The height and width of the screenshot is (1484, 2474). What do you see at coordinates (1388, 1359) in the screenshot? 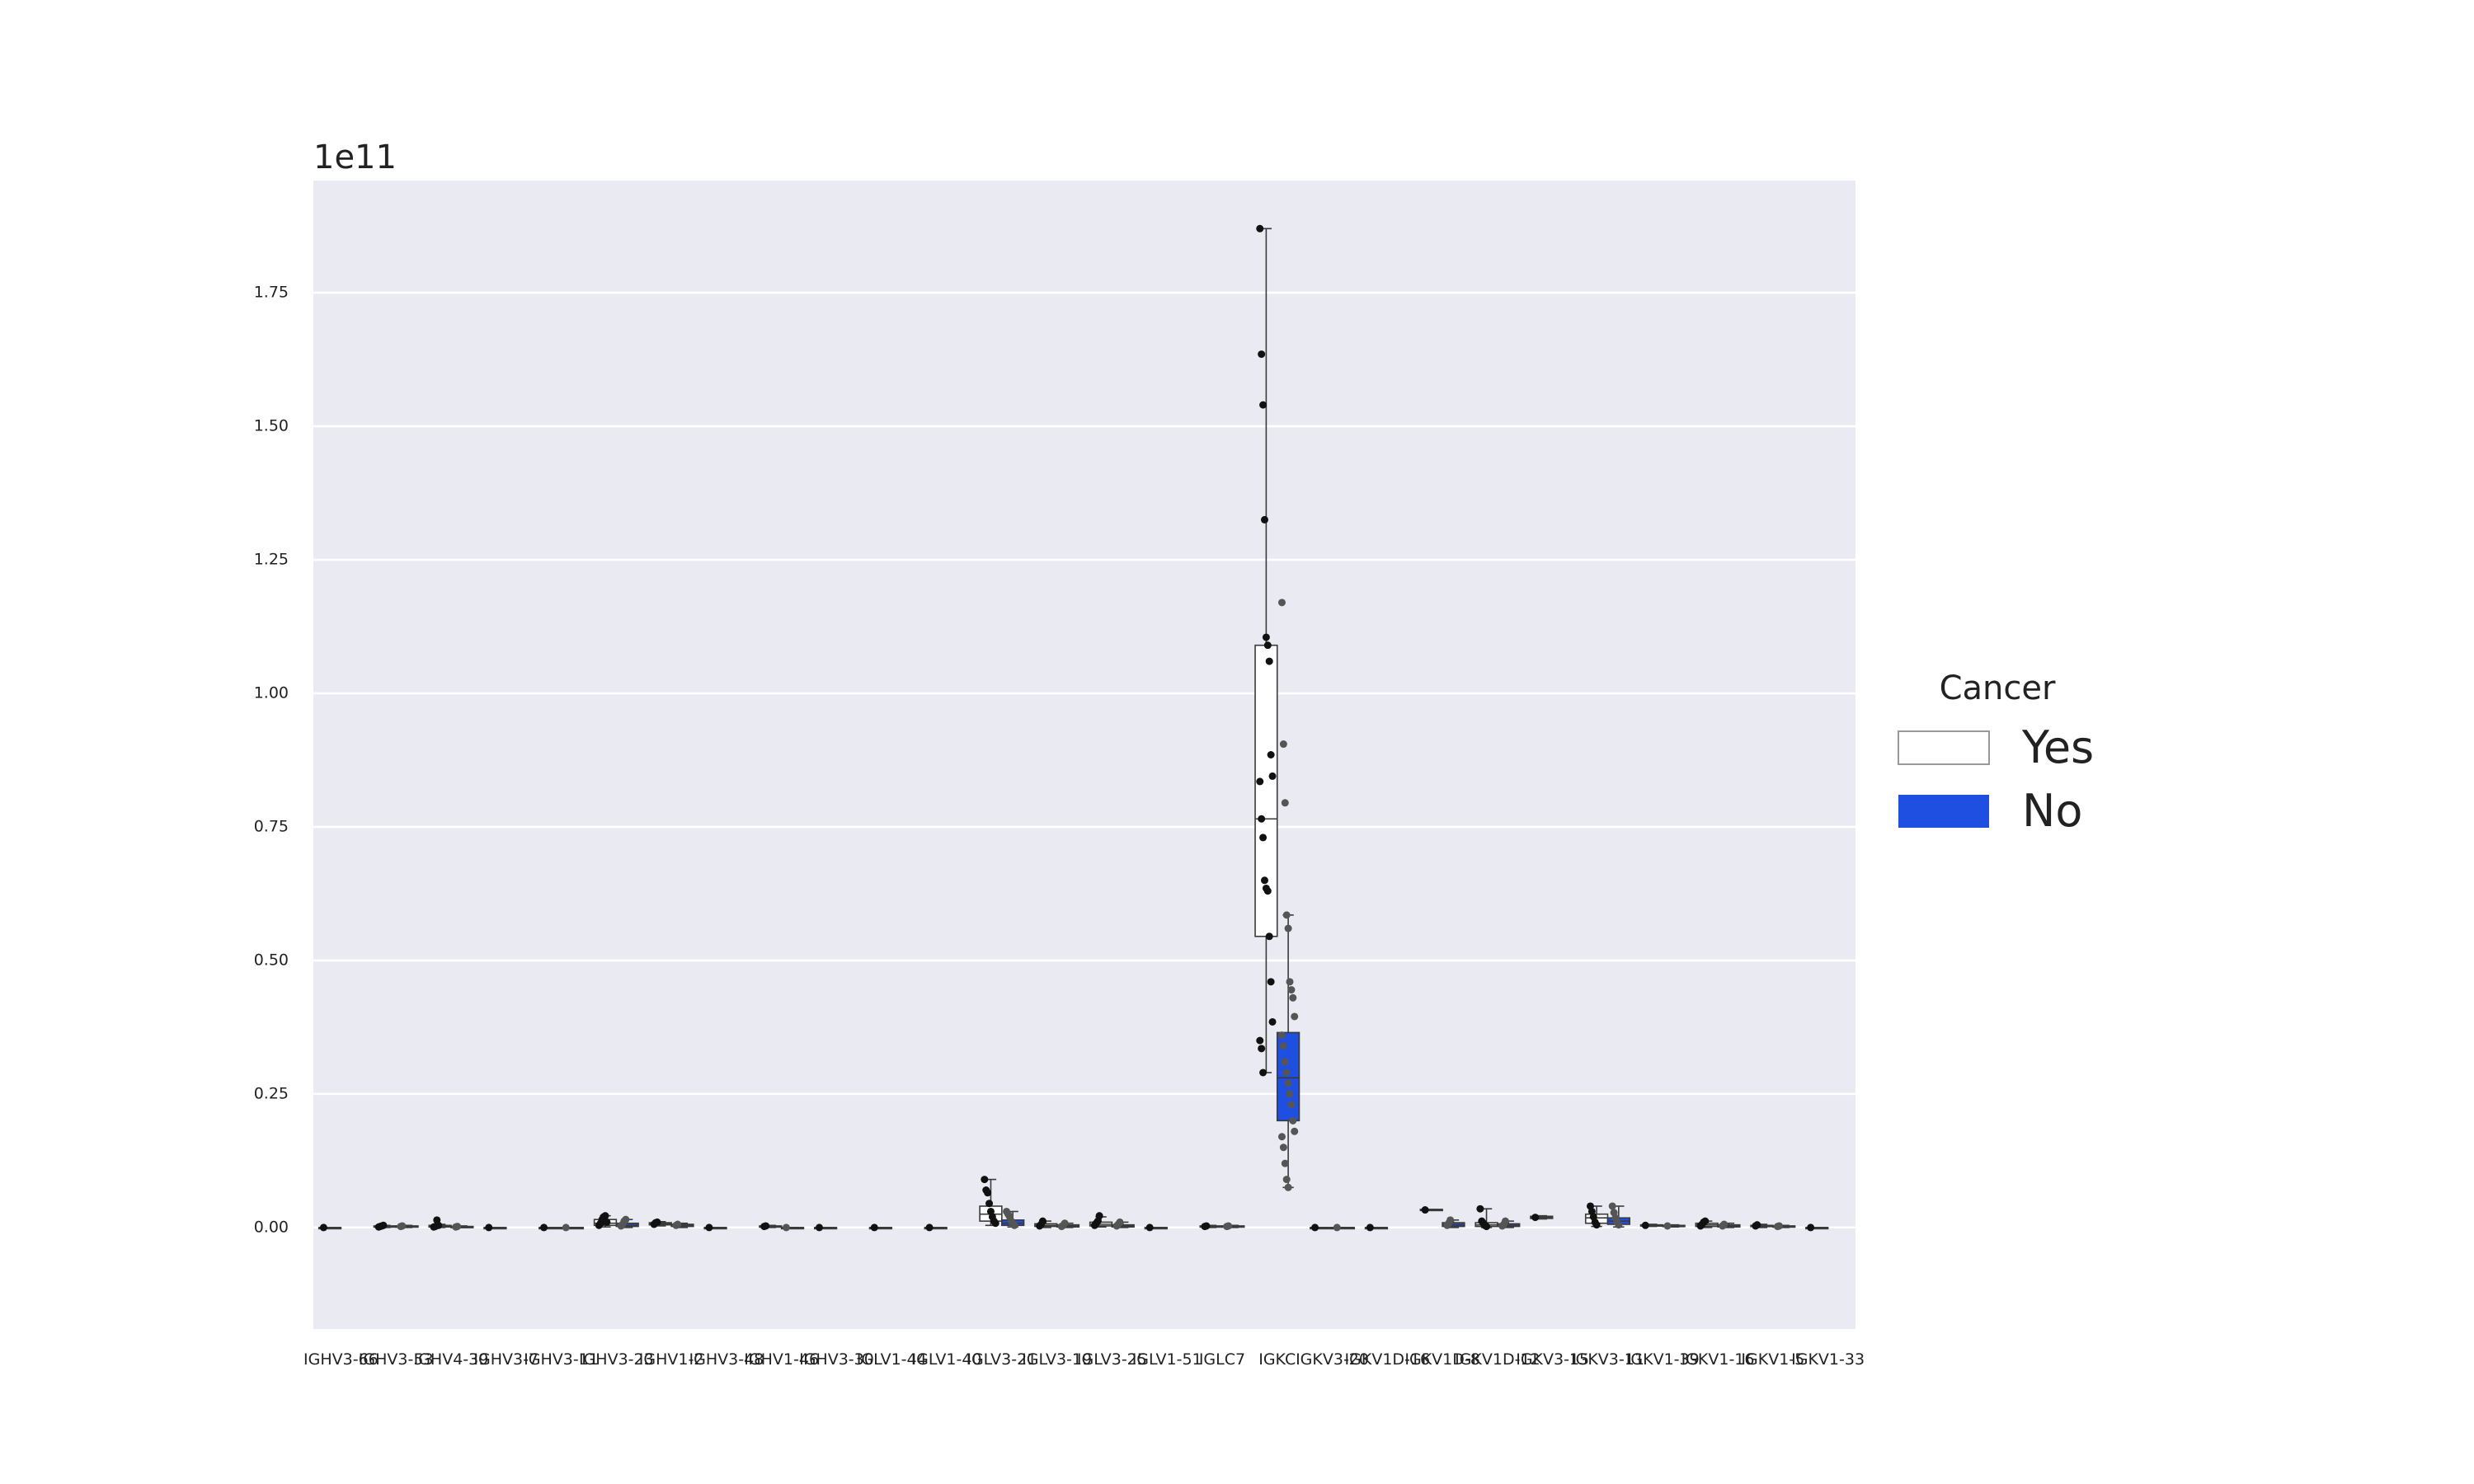
I see `x-tick-label: IGKV1D-16` at bounding box center [1388, 1359].